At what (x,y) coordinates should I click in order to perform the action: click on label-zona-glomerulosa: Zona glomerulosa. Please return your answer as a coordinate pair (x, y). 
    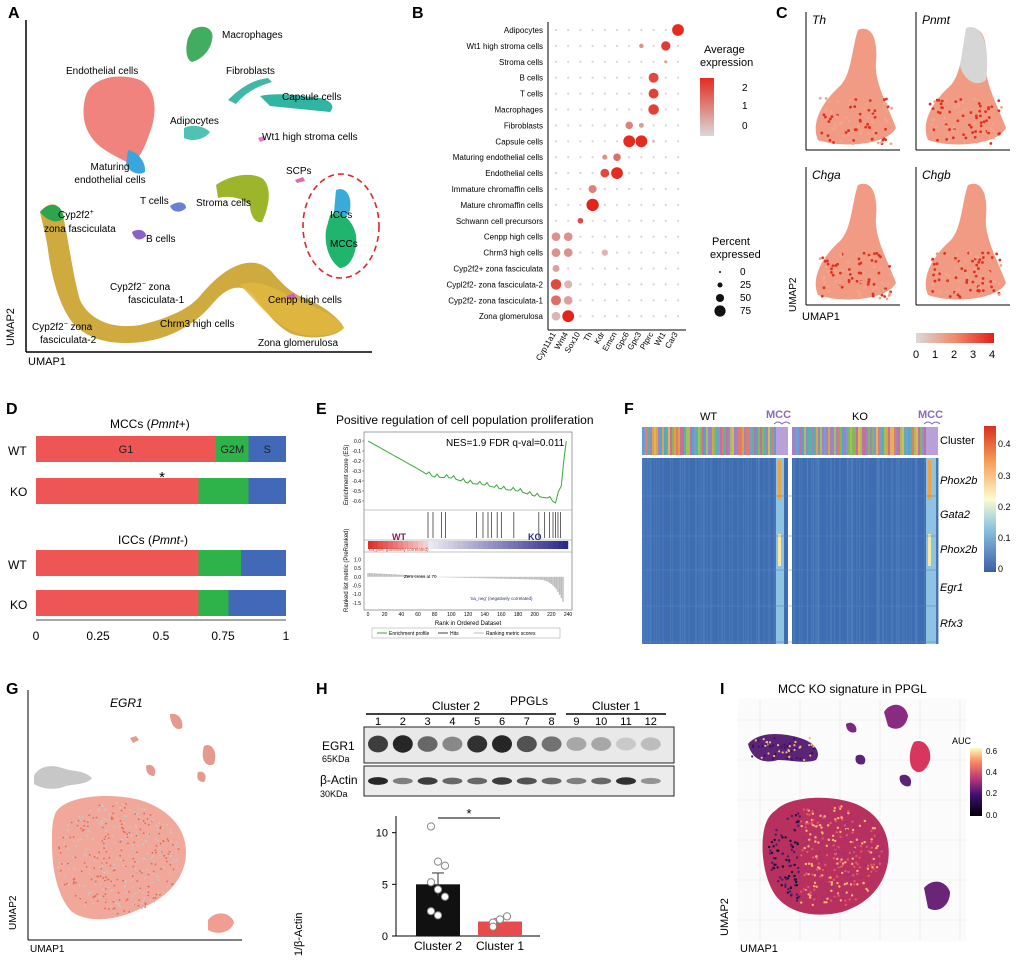
    Looking at the image, I should click on (298, 343).